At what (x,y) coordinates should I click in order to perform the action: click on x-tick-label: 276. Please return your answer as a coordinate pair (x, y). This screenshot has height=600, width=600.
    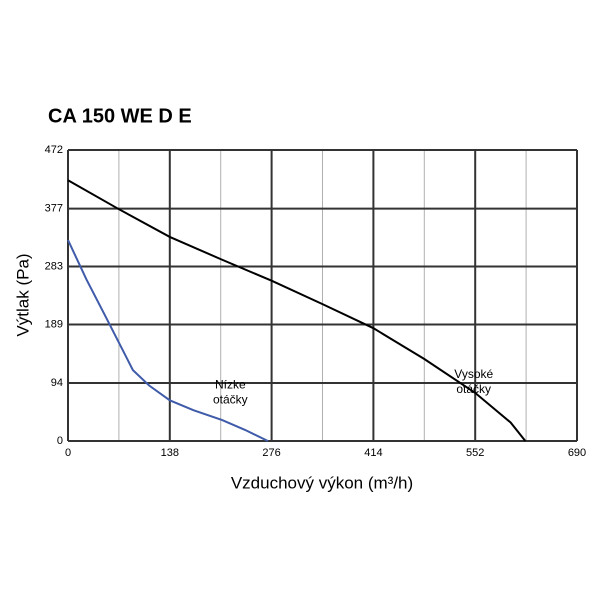
    Looking at the image, I should click on (271, 453).